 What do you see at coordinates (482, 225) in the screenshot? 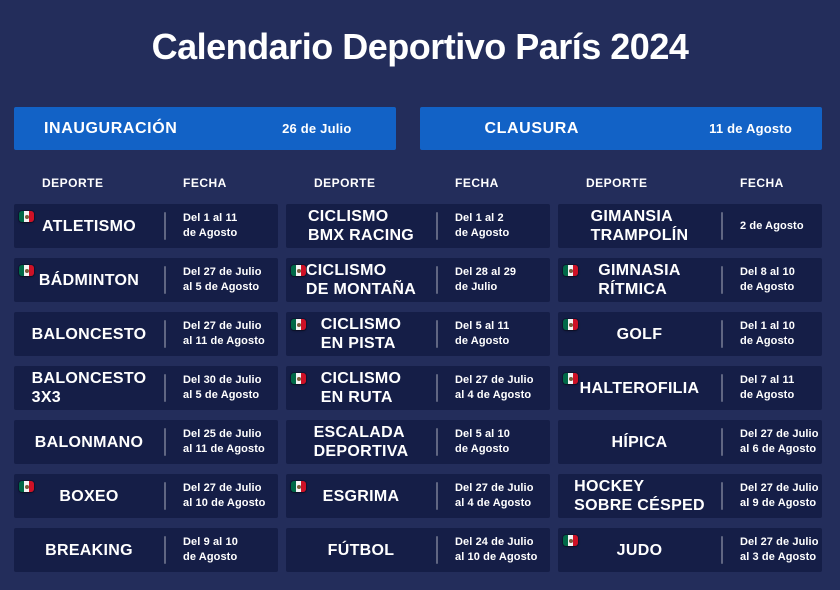
I see `sport-date: Del 1 al 2 de Agosto` at bounding box center [482, 225].